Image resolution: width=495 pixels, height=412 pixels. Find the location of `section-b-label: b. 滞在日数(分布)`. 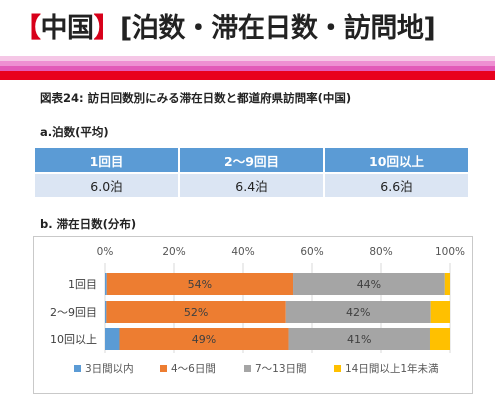

section-b-label: b. 滞在日数(分布) is located at coordinates (88, 224).